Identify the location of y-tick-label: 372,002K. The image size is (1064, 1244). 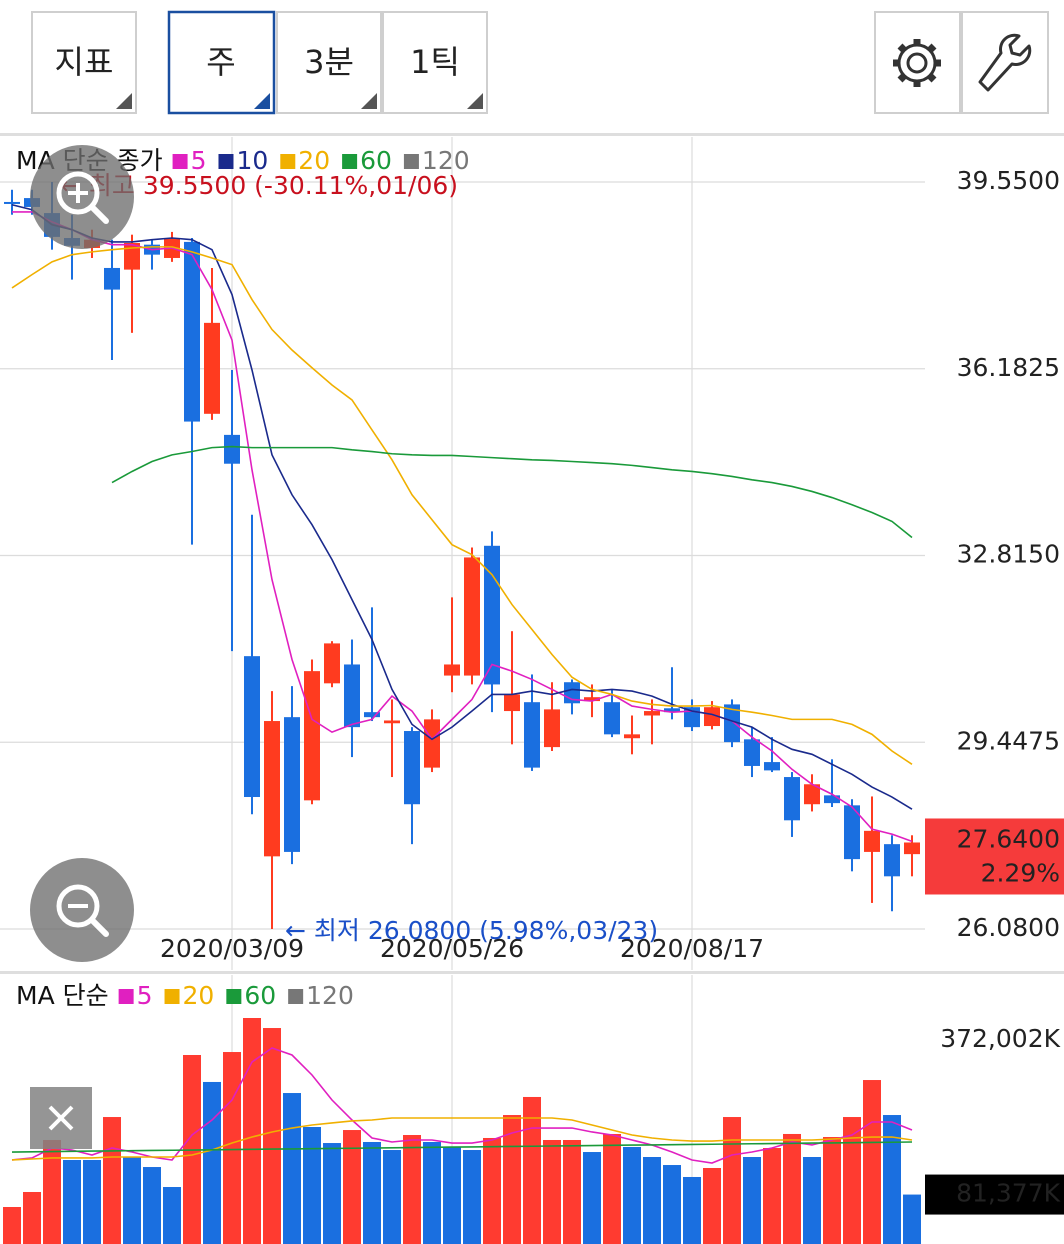
(1000, 1038).